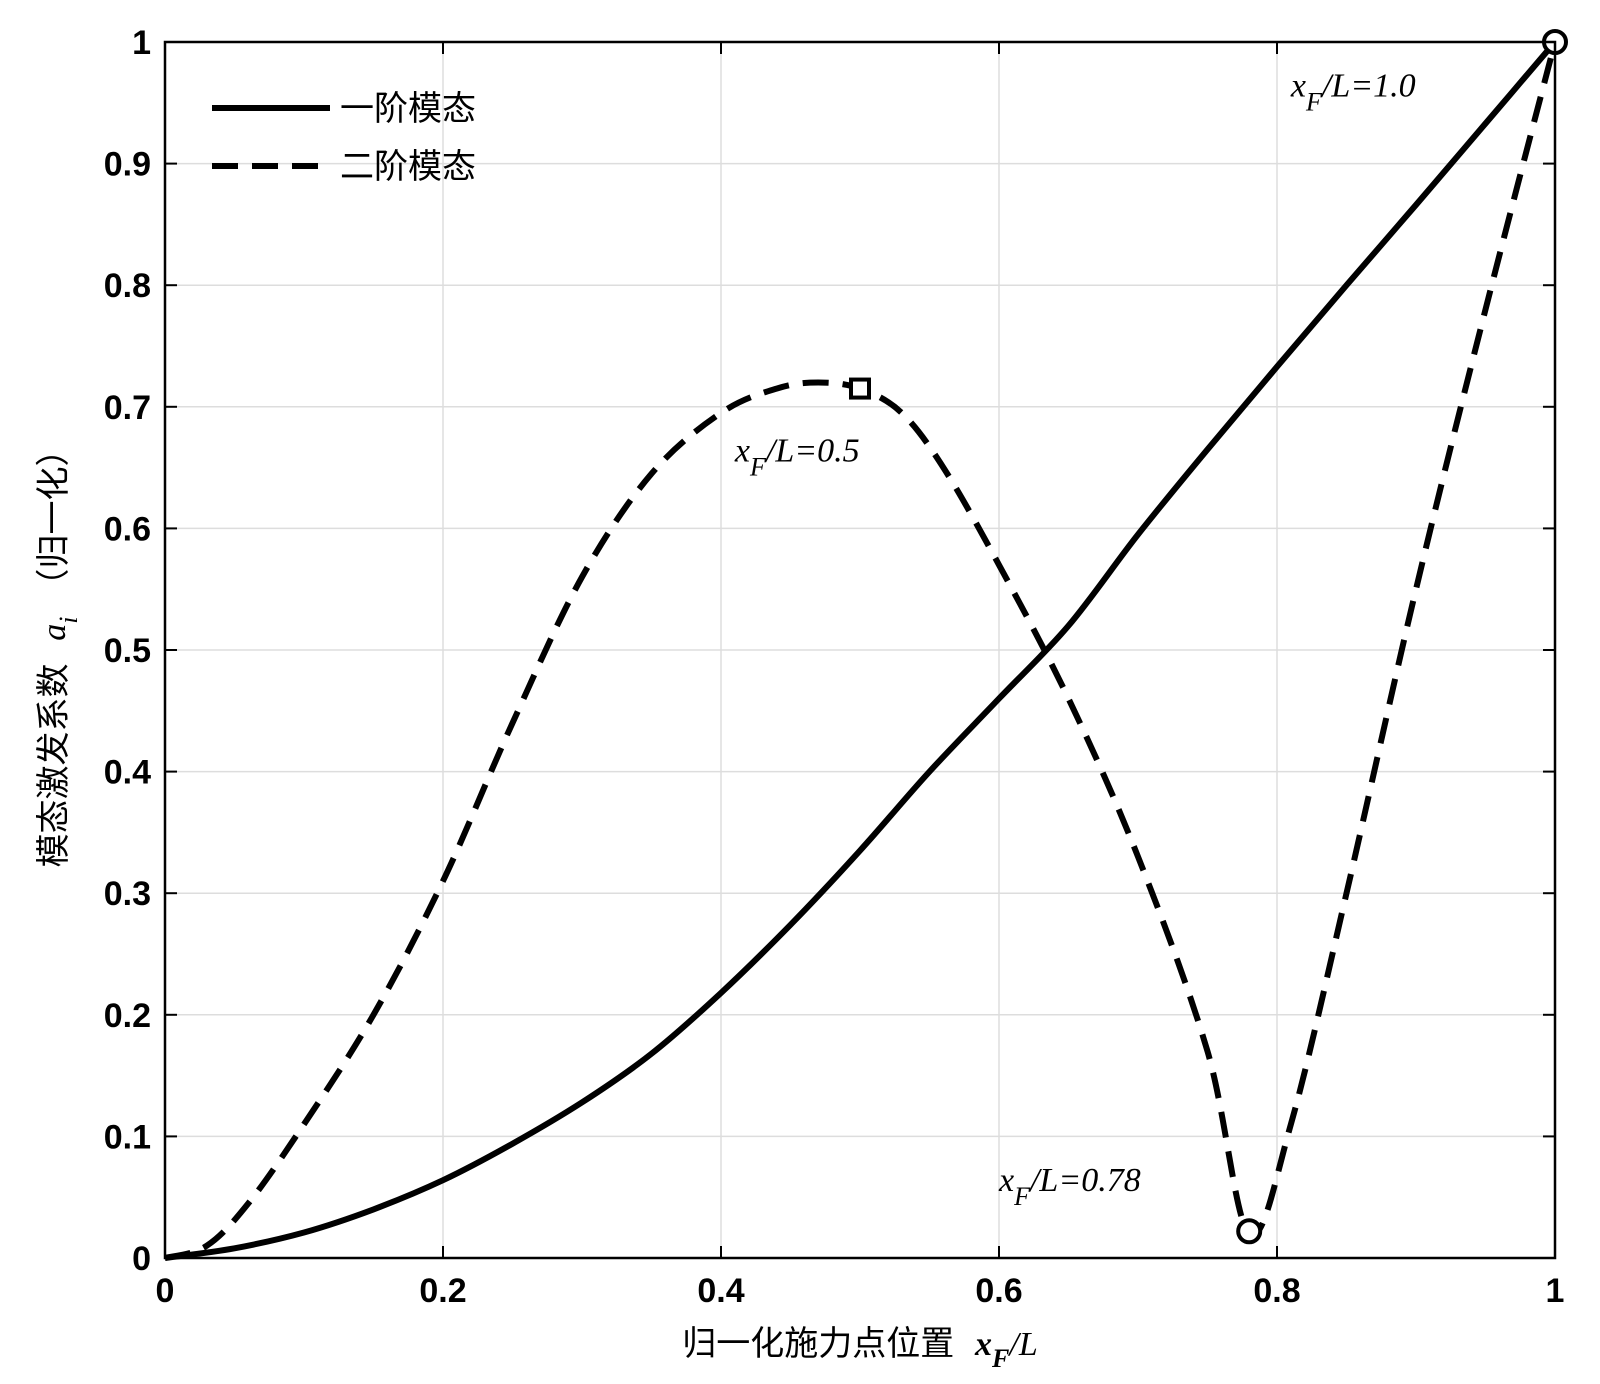  I want to click on legend-label-mode-1: 一阶模态, so click(408, 109).